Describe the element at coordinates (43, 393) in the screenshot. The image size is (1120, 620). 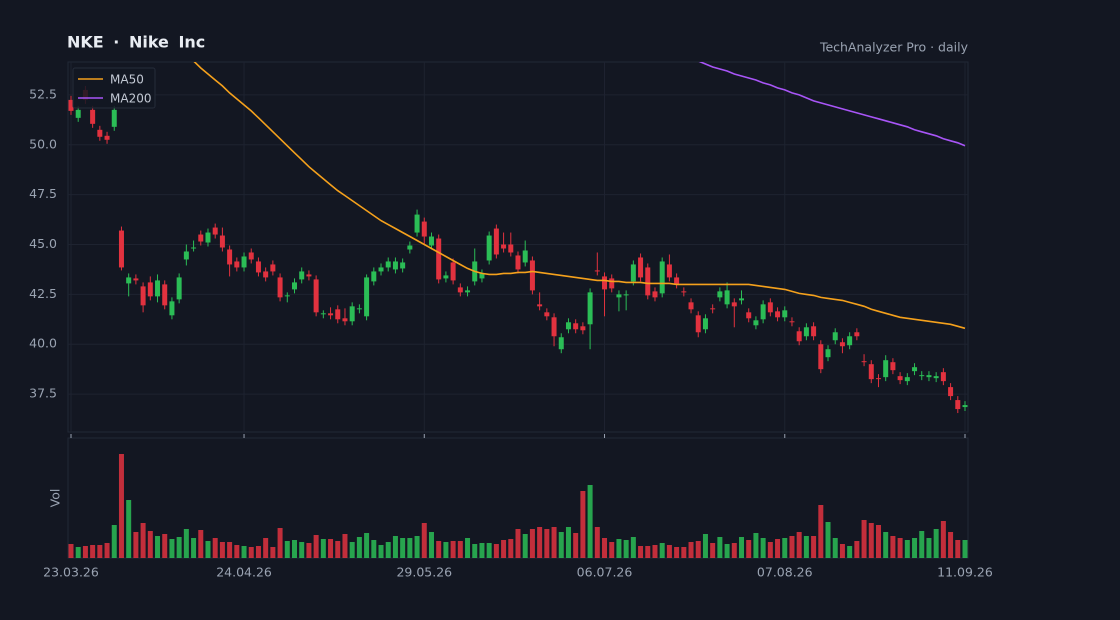
I see `y-tick-label: 37.5` at that location.